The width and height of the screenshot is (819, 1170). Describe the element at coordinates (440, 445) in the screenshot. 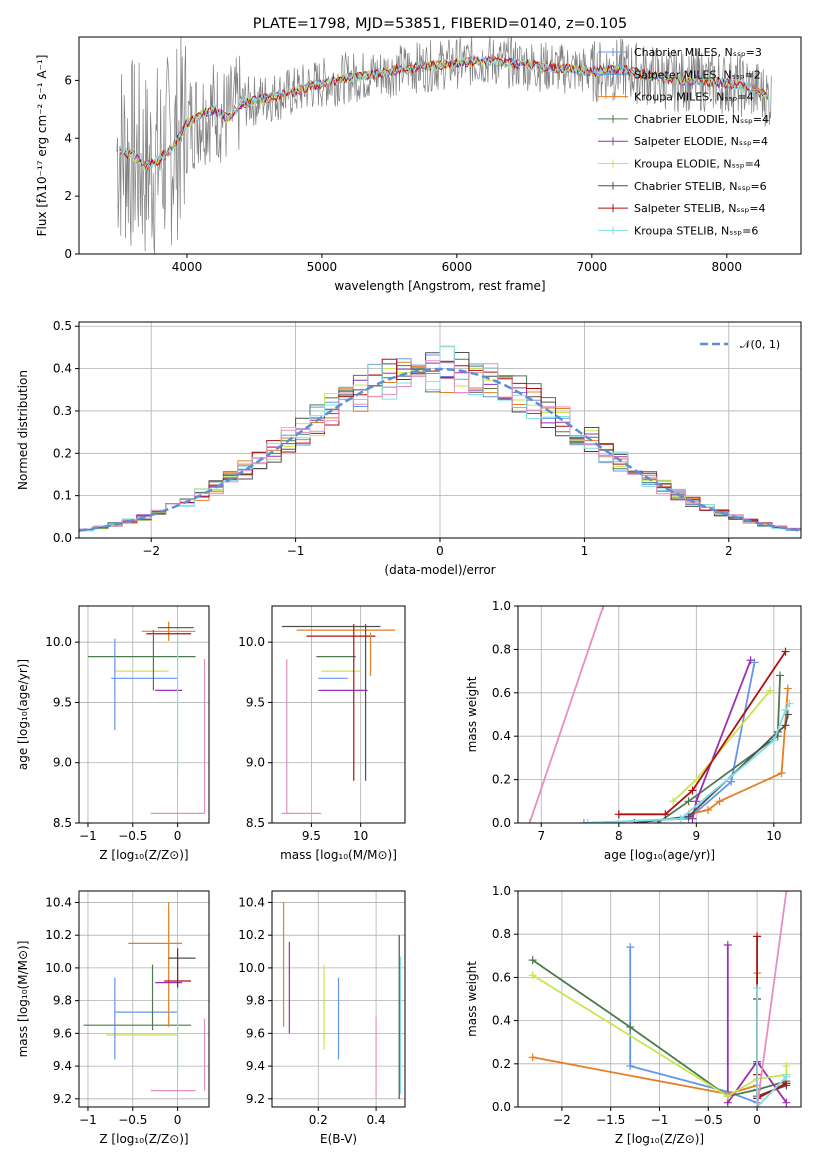

I see `residual-histogram` at that location.